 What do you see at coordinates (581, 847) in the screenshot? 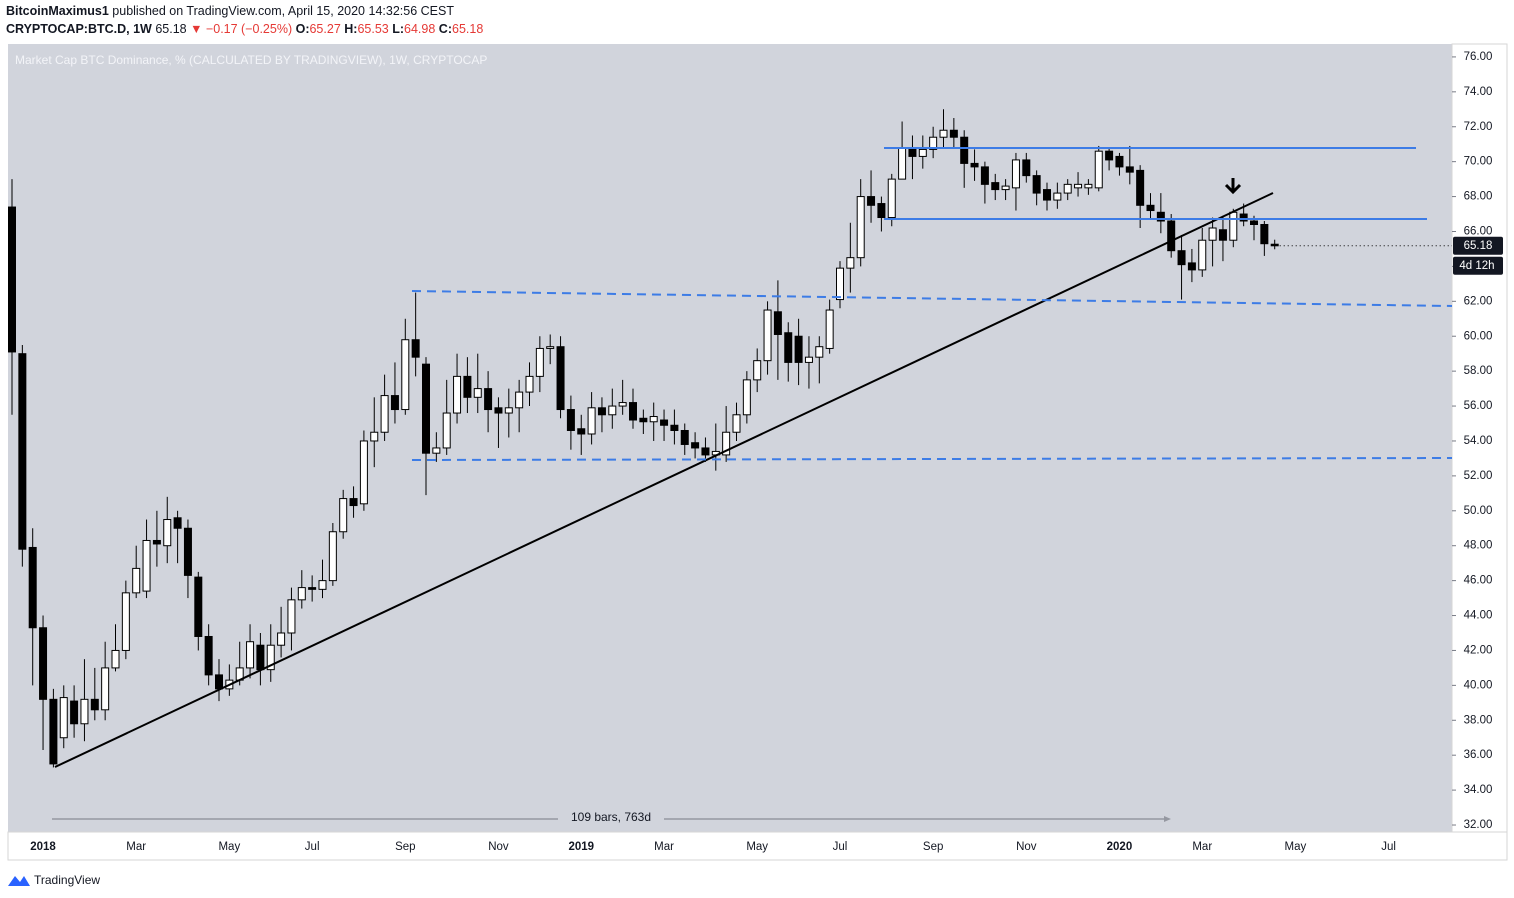
I see `x-tick-label: 2019` at bounding box center [581, 847].